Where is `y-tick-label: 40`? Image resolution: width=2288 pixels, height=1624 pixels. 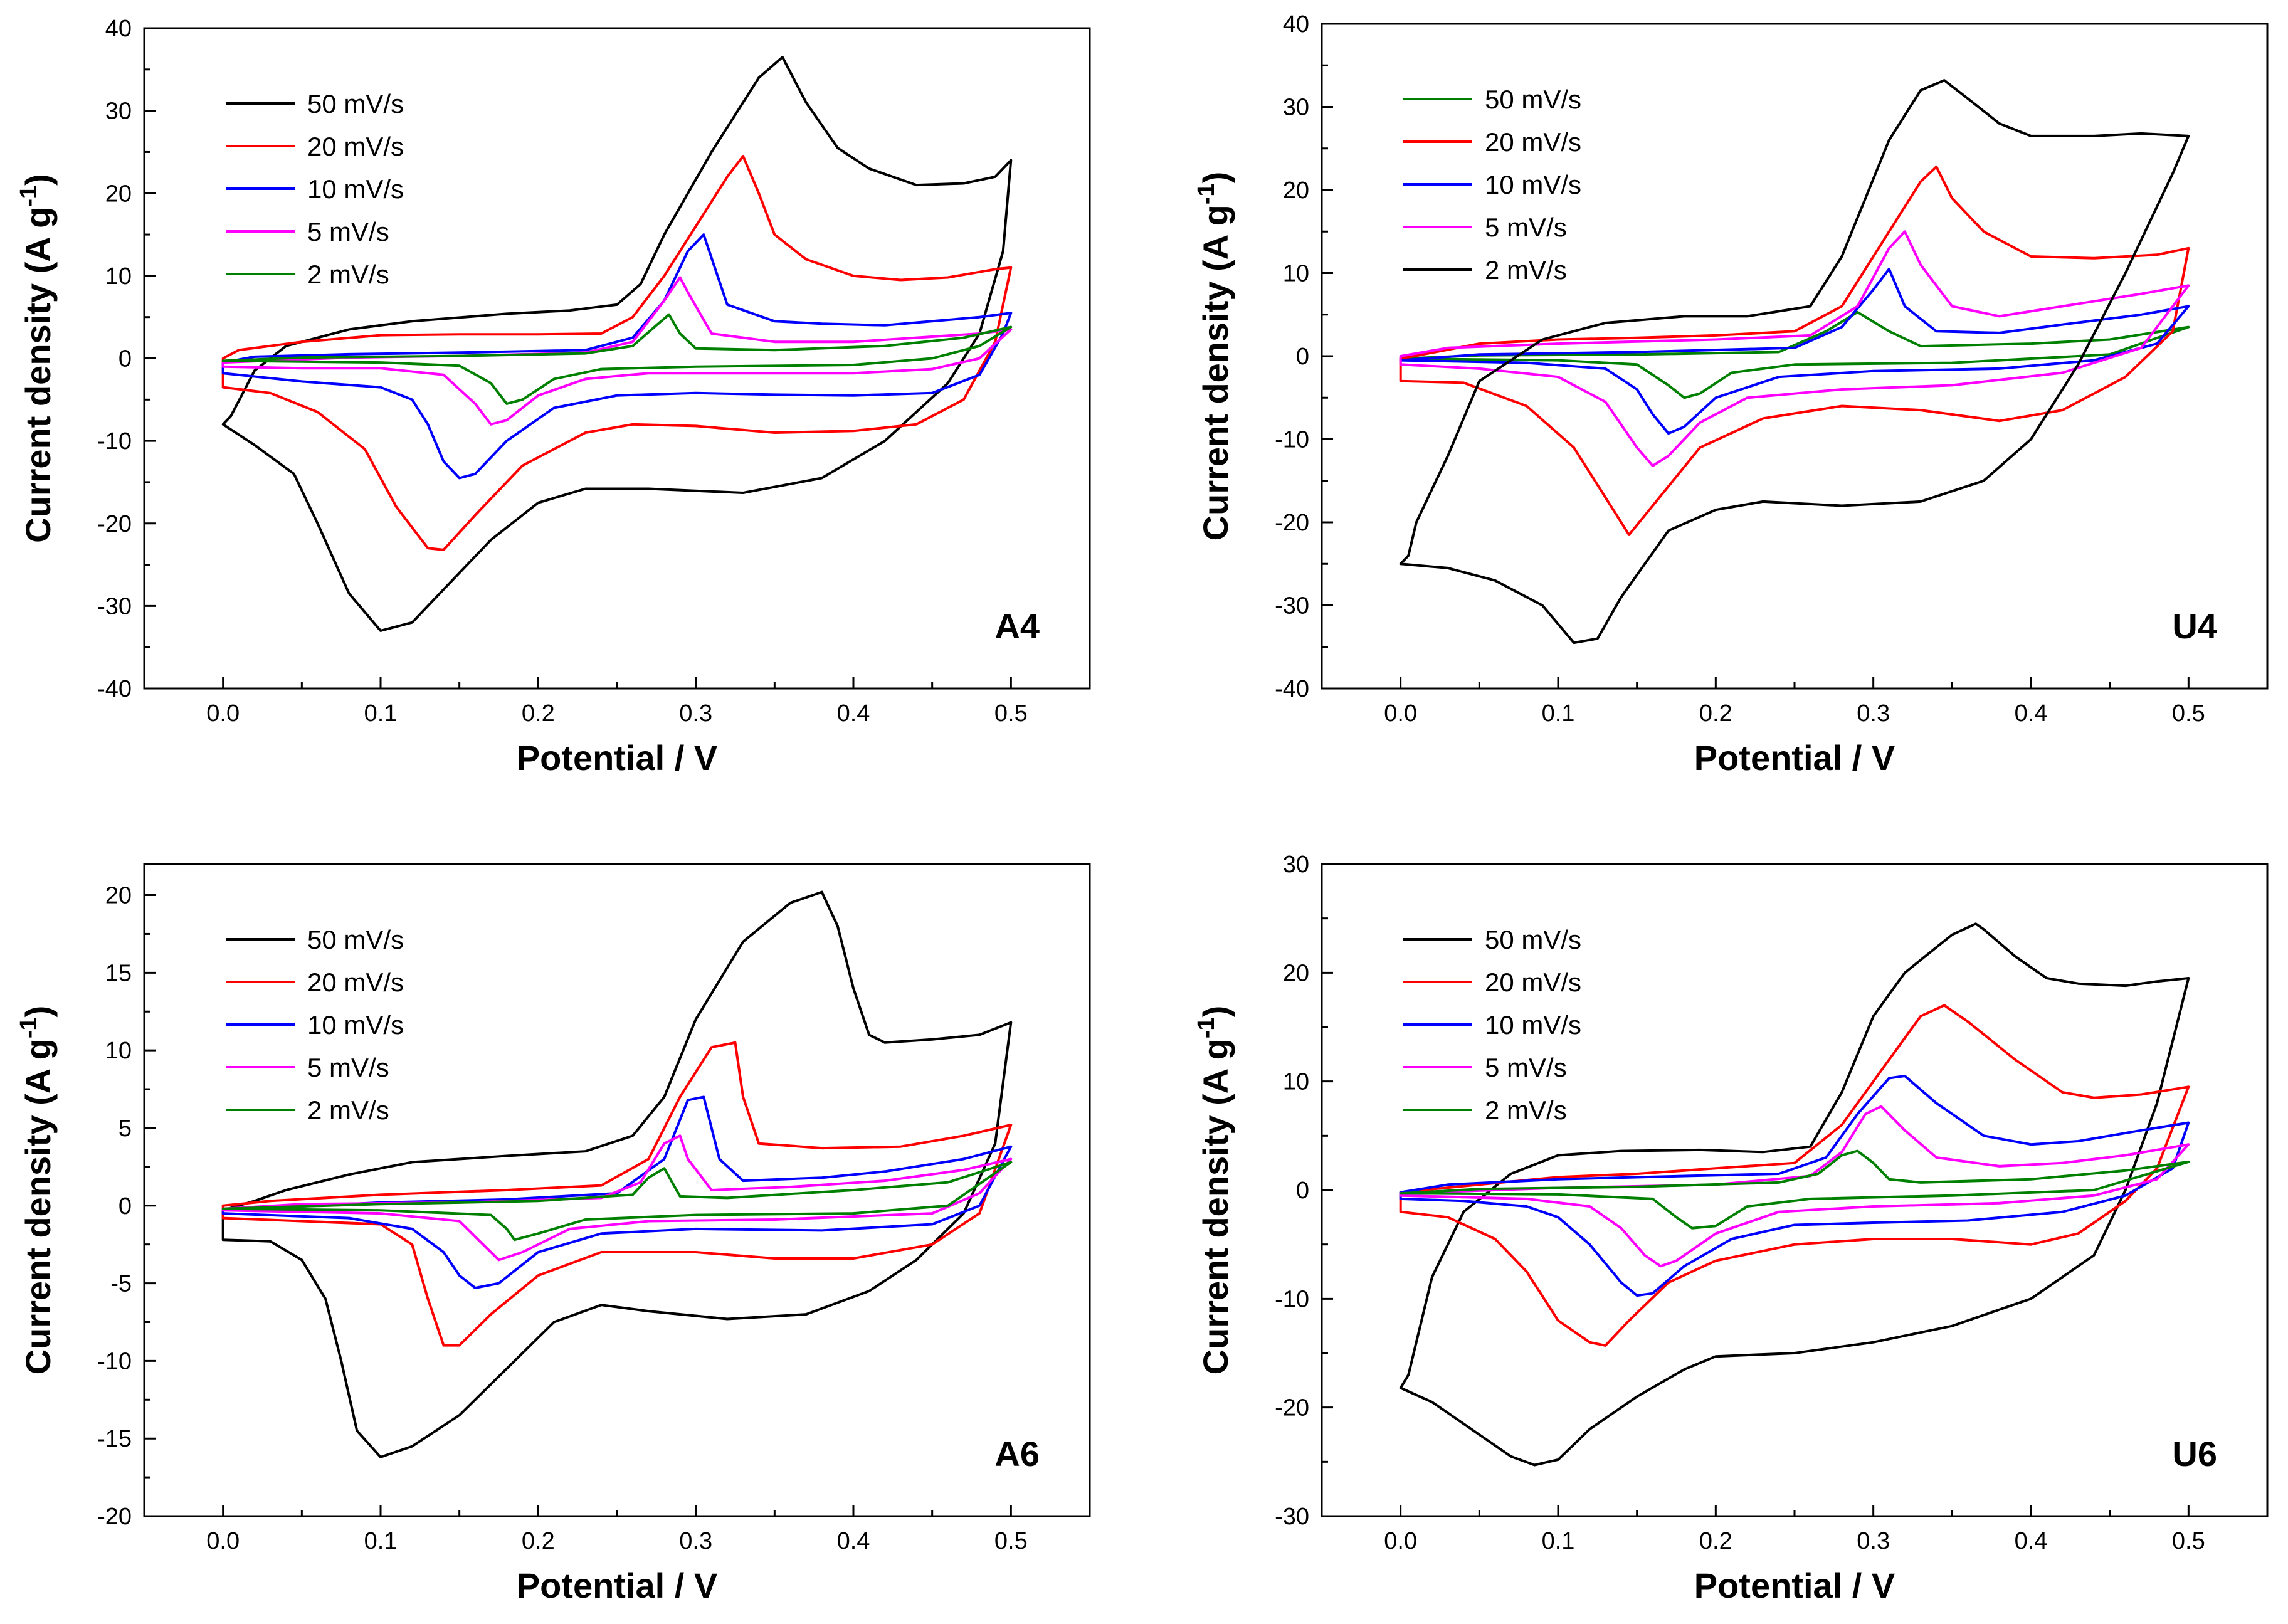
y-tick-label: 40 is located at coordinates (1296, 25).